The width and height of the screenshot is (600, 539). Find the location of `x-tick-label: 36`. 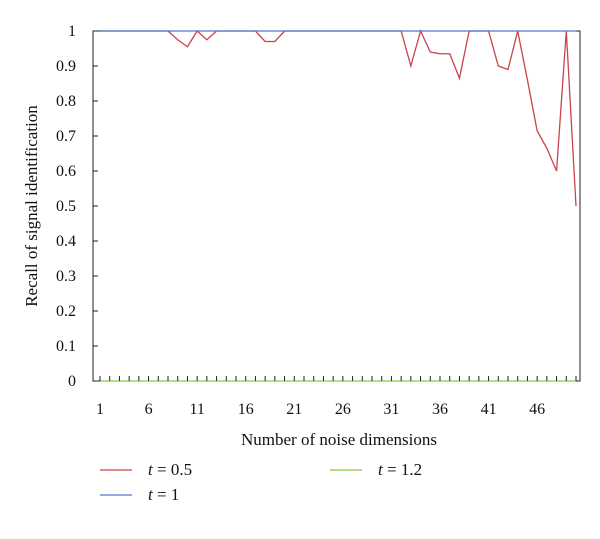

x-tick-label: 36 is located at coordinates (440, 409).